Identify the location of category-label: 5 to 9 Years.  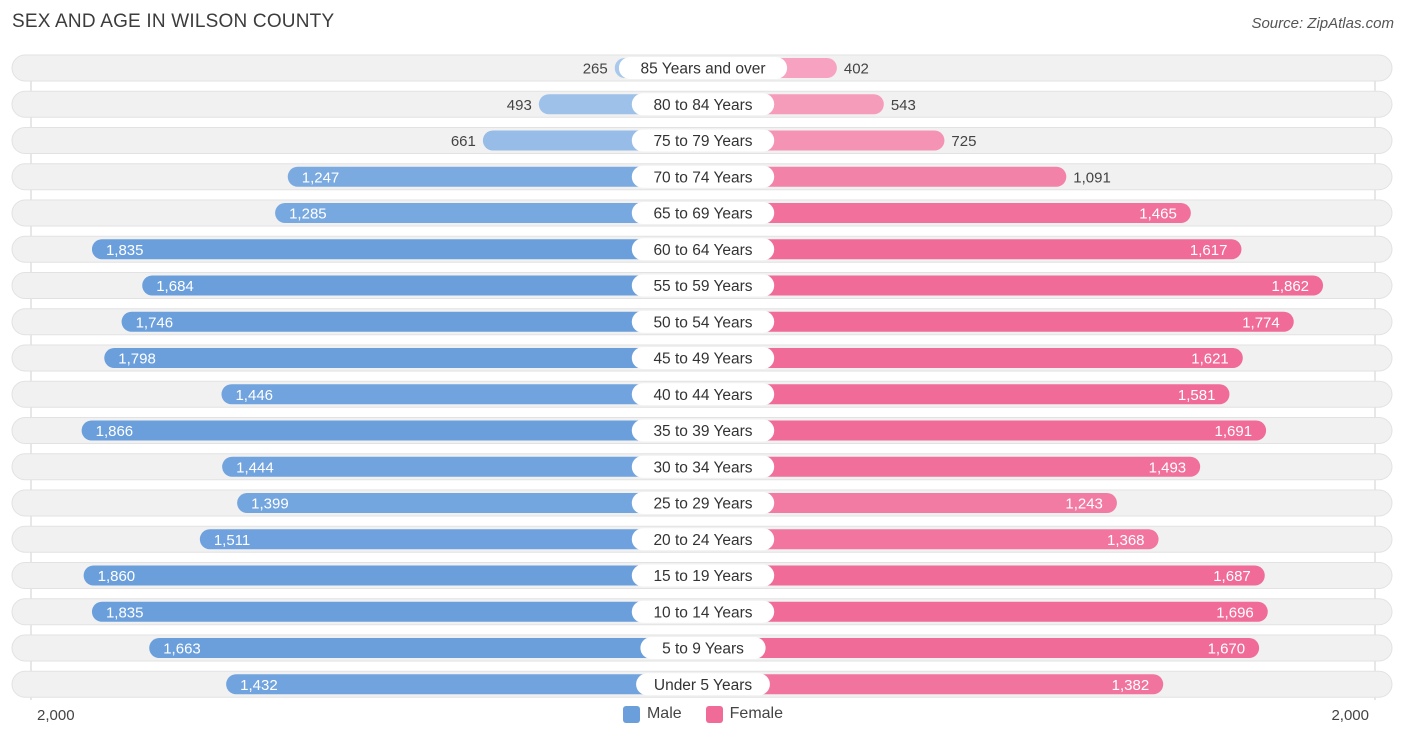
(703, 649).